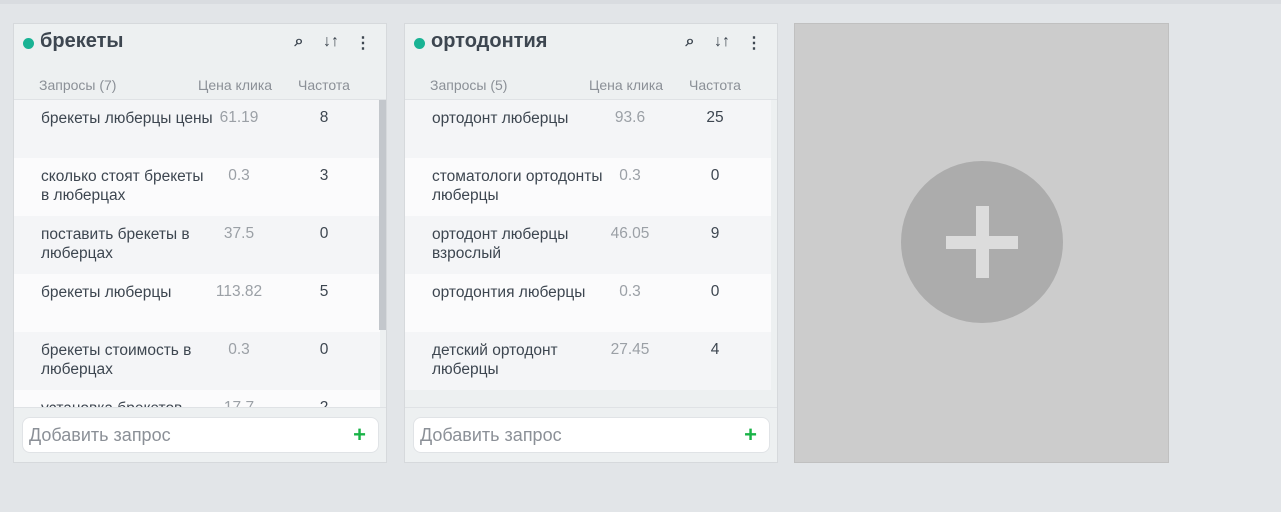 The image size is (1281, 512). I want to click on frequency: 8, so click(324, 117).